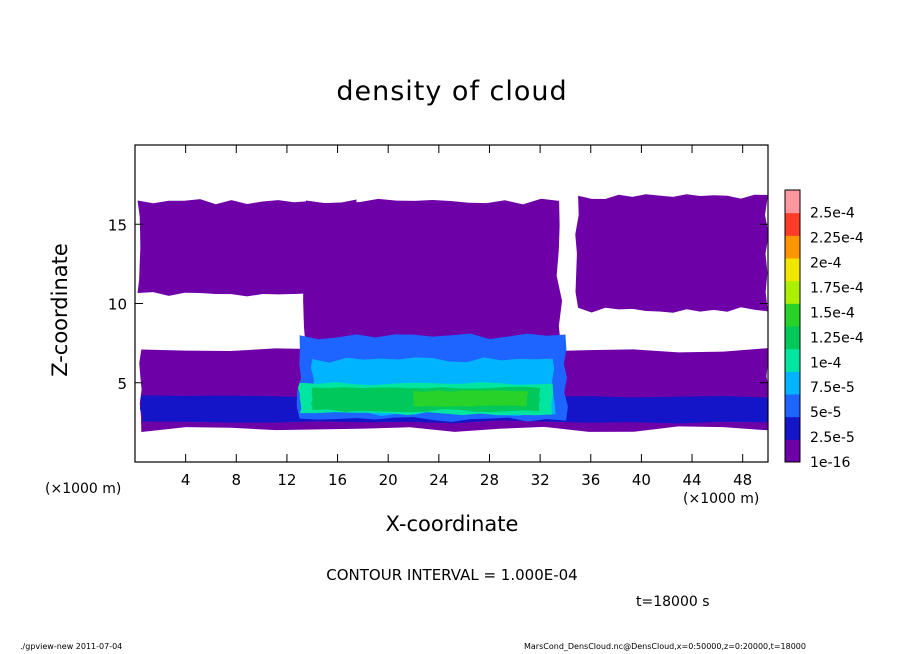 The height and width of the screenshot is (654, 904). What do you see at coordinates (117, 225) in the screenshot?
I see `y-tick-label: 15` at bounding box center [117, 225].